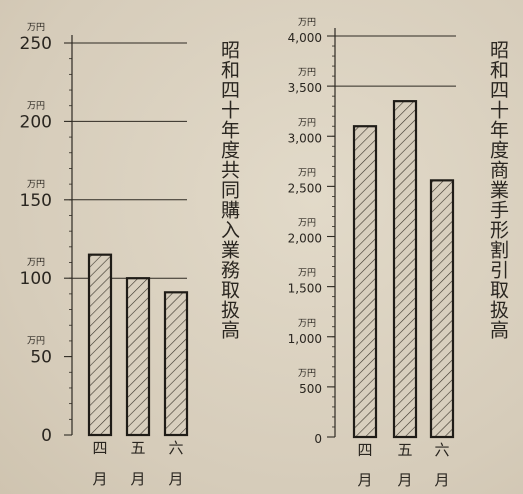 This screenshot has height=494, width=523. What do you see at coordinates (305, 138) in the screenshot?
I see `chart2-ytick-label: 3,000` at bounding box center [305, 138].